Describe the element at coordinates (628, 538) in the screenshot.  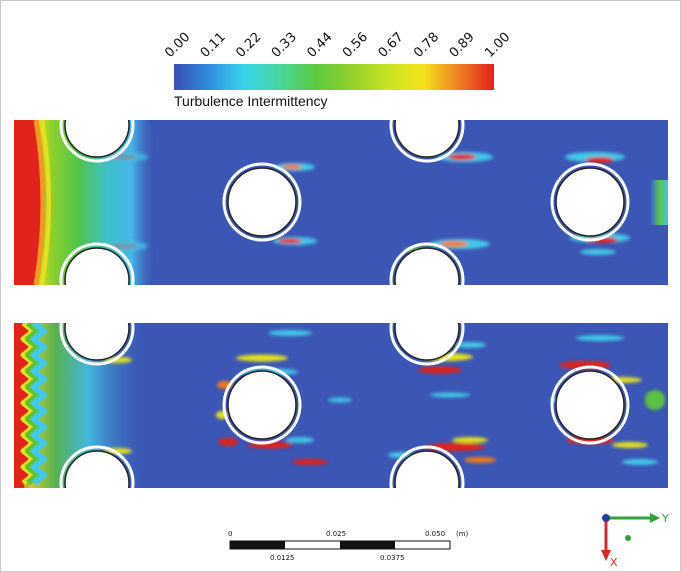
I see `z-axis-dot` at that location.